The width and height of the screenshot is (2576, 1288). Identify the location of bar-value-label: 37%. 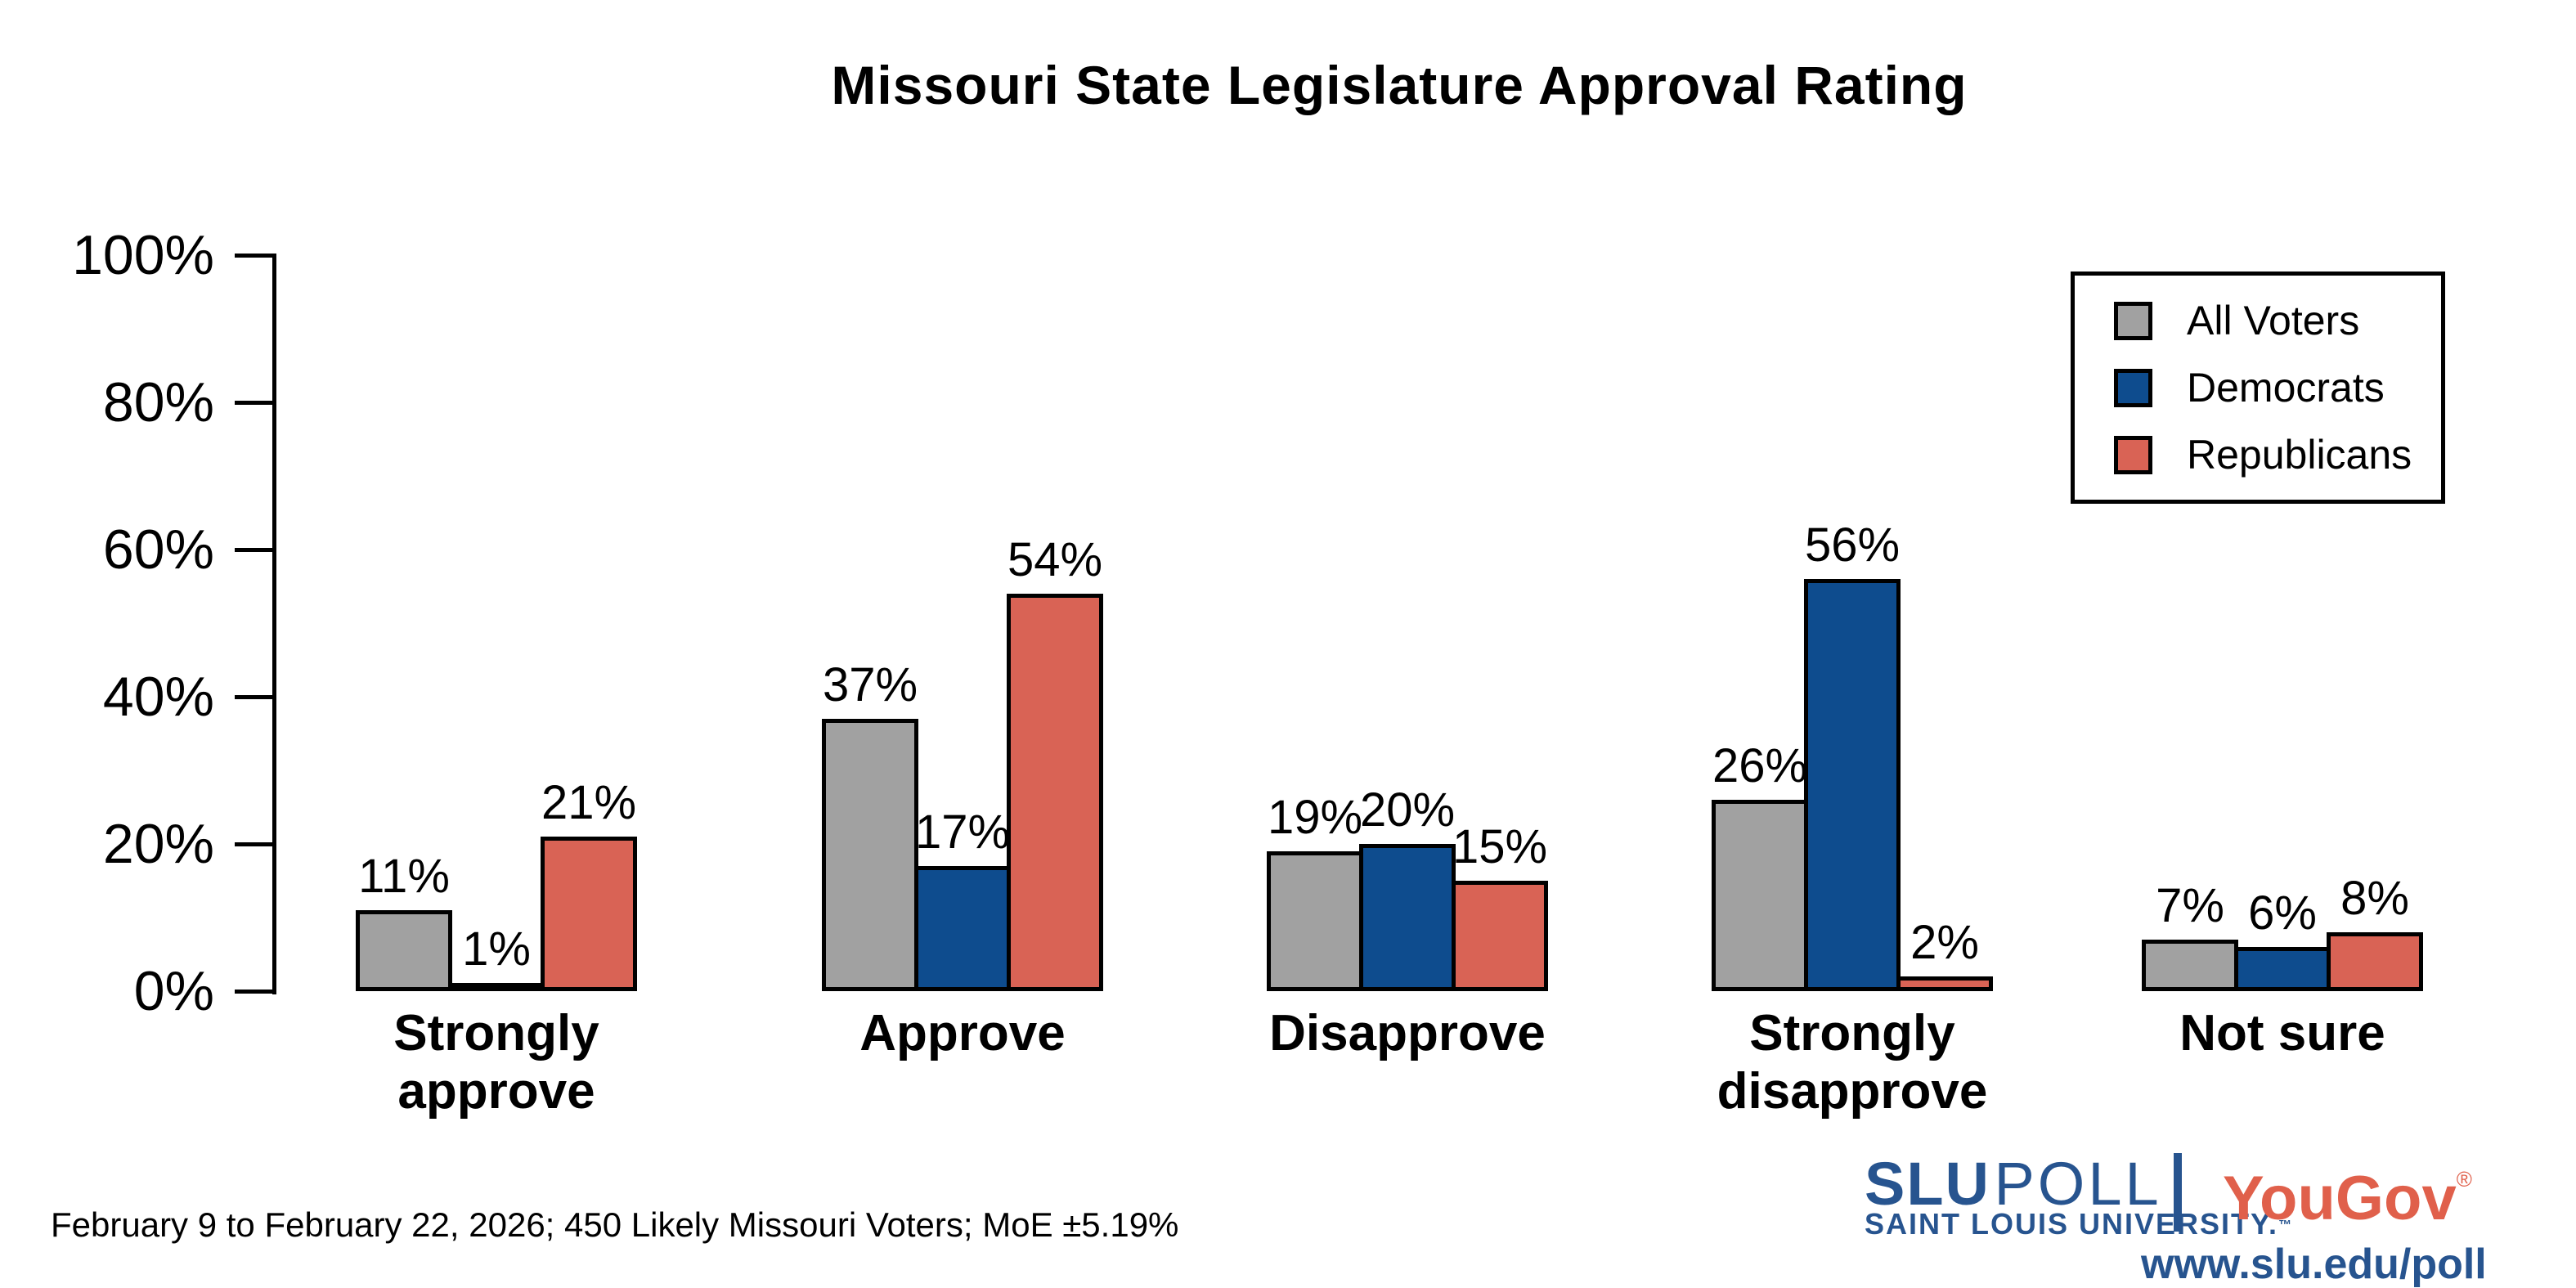
(870, 684).